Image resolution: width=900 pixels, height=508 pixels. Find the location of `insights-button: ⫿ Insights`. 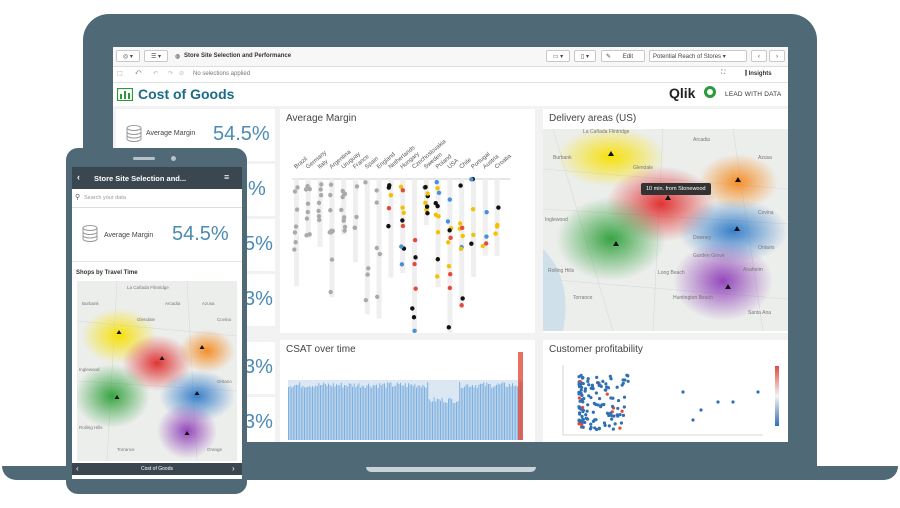

insights-button: ⫿ Insights is located at coordinates (758, 74).